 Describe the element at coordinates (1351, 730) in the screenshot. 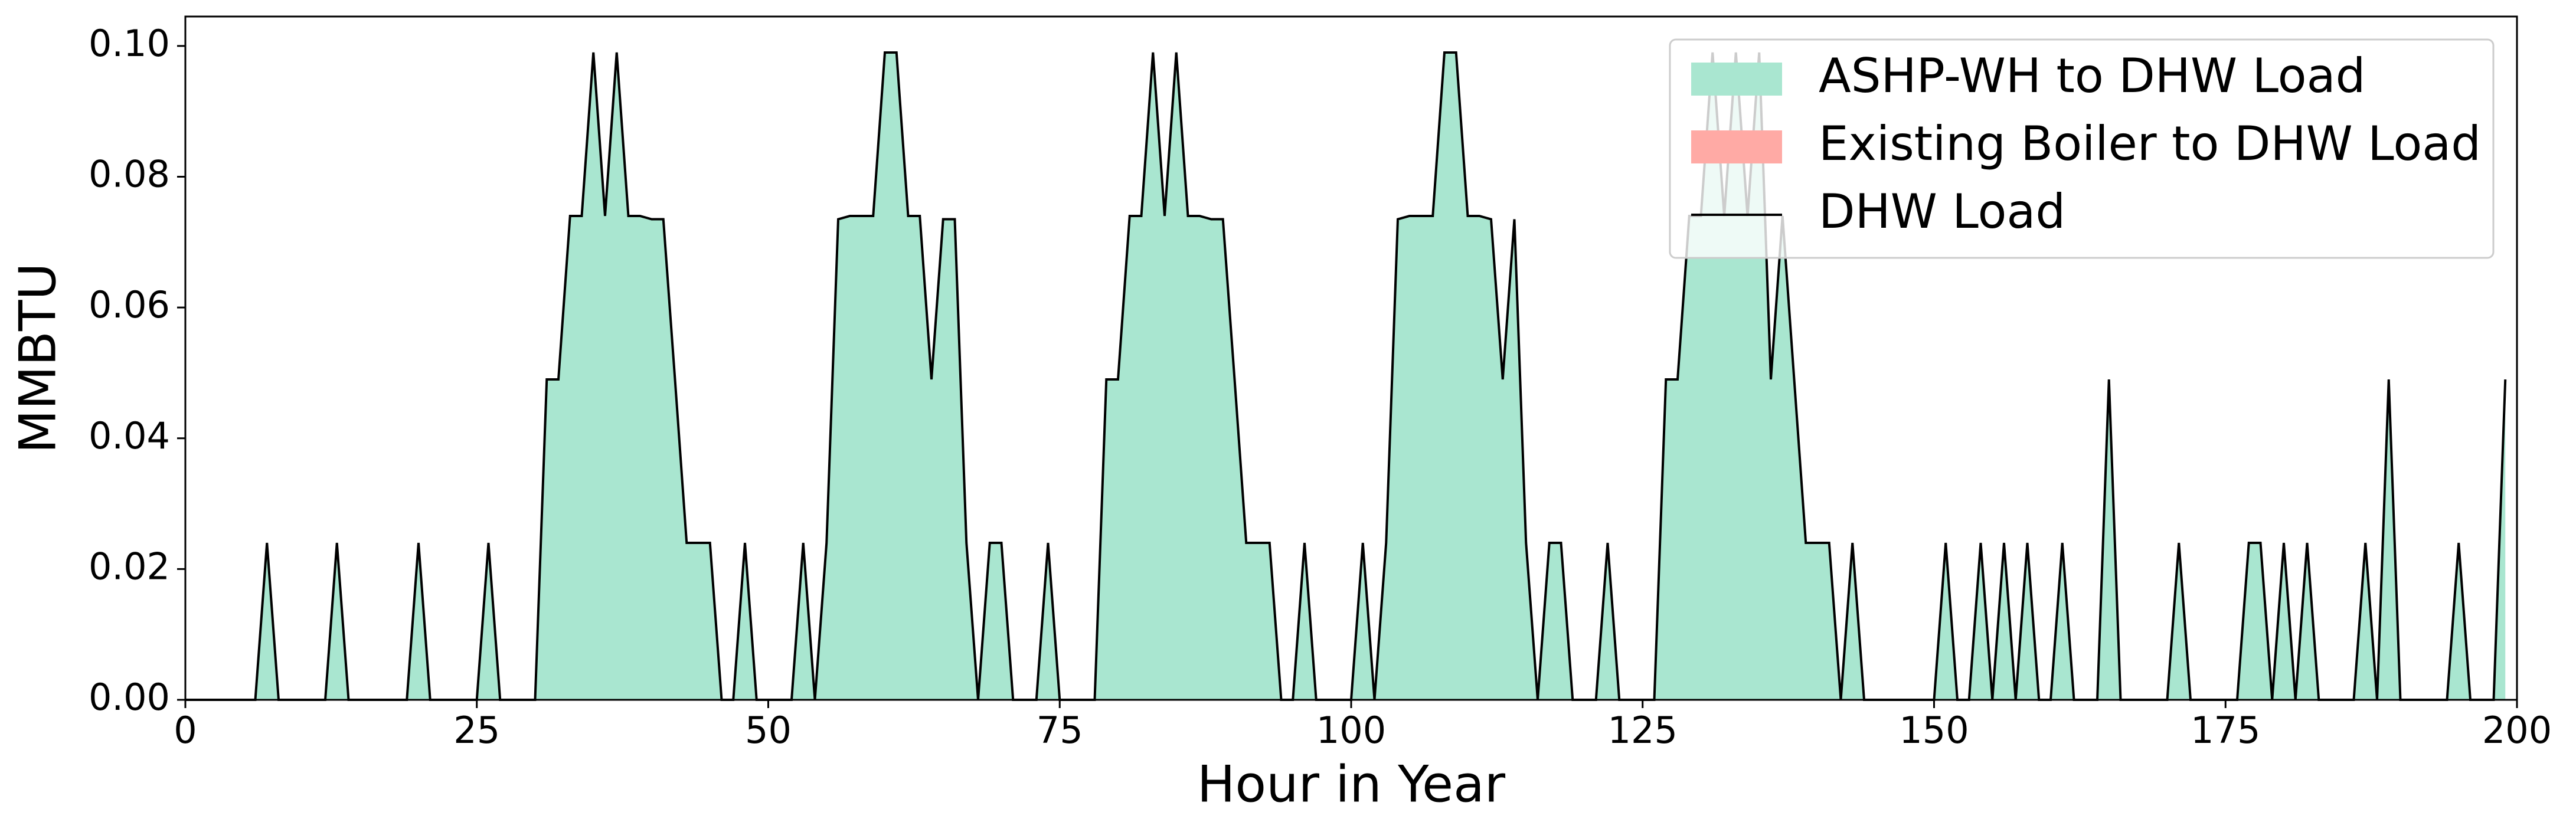

I see `x-tick-label: 100` at that location.